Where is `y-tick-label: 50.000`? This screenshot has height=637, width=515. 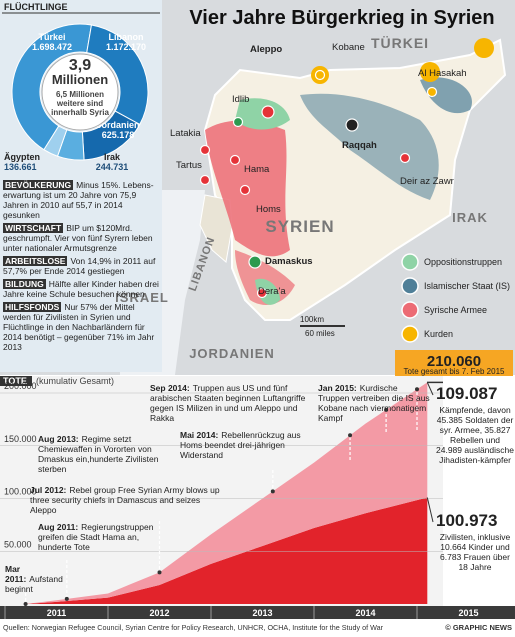 y-tick-label: 50.000 is located at coordinates (18, 544).